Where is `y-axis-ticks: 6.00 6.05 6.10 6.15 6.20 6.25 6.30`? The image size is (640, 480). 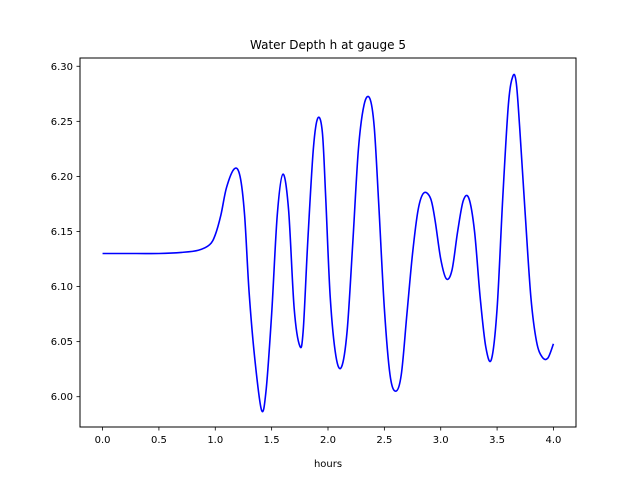 y-axis-ticks: 6.00 6.05 6.10 6.15 6.20 6.25 6.30 is located at coordinates (65, 232).